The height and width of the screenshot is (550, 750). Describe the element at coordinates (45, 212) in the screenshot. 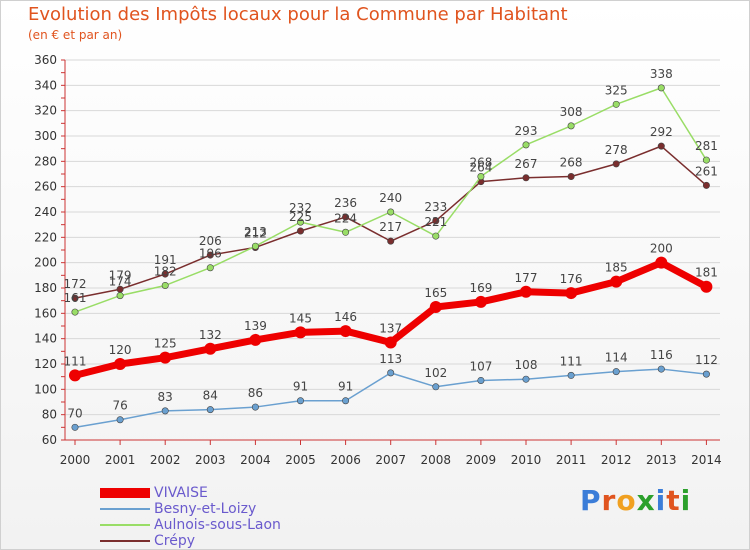

I see `y-tick-label: 240` at that location.